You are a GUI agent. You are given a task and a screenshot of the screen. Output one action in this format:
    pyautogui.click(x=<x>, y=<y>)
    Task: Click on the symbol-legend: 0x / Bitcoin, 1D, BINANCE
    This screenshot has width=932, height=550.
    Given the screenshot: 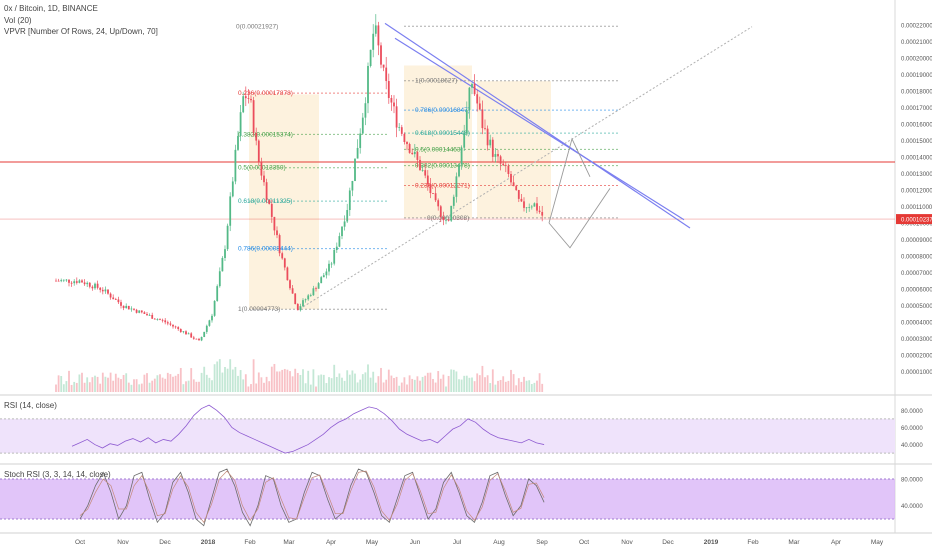 What is the action you would take?
    pyautogui.click(x=51, y=8)
    